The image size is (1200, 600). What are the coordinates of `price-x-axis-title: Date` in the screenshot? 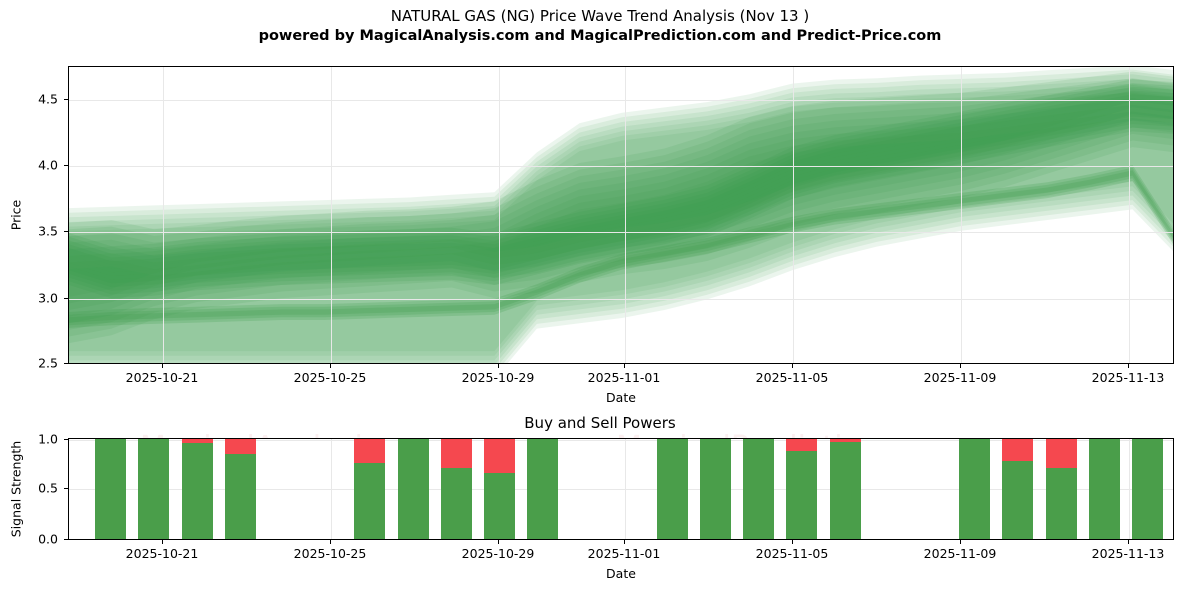 It's located at (621, 397).